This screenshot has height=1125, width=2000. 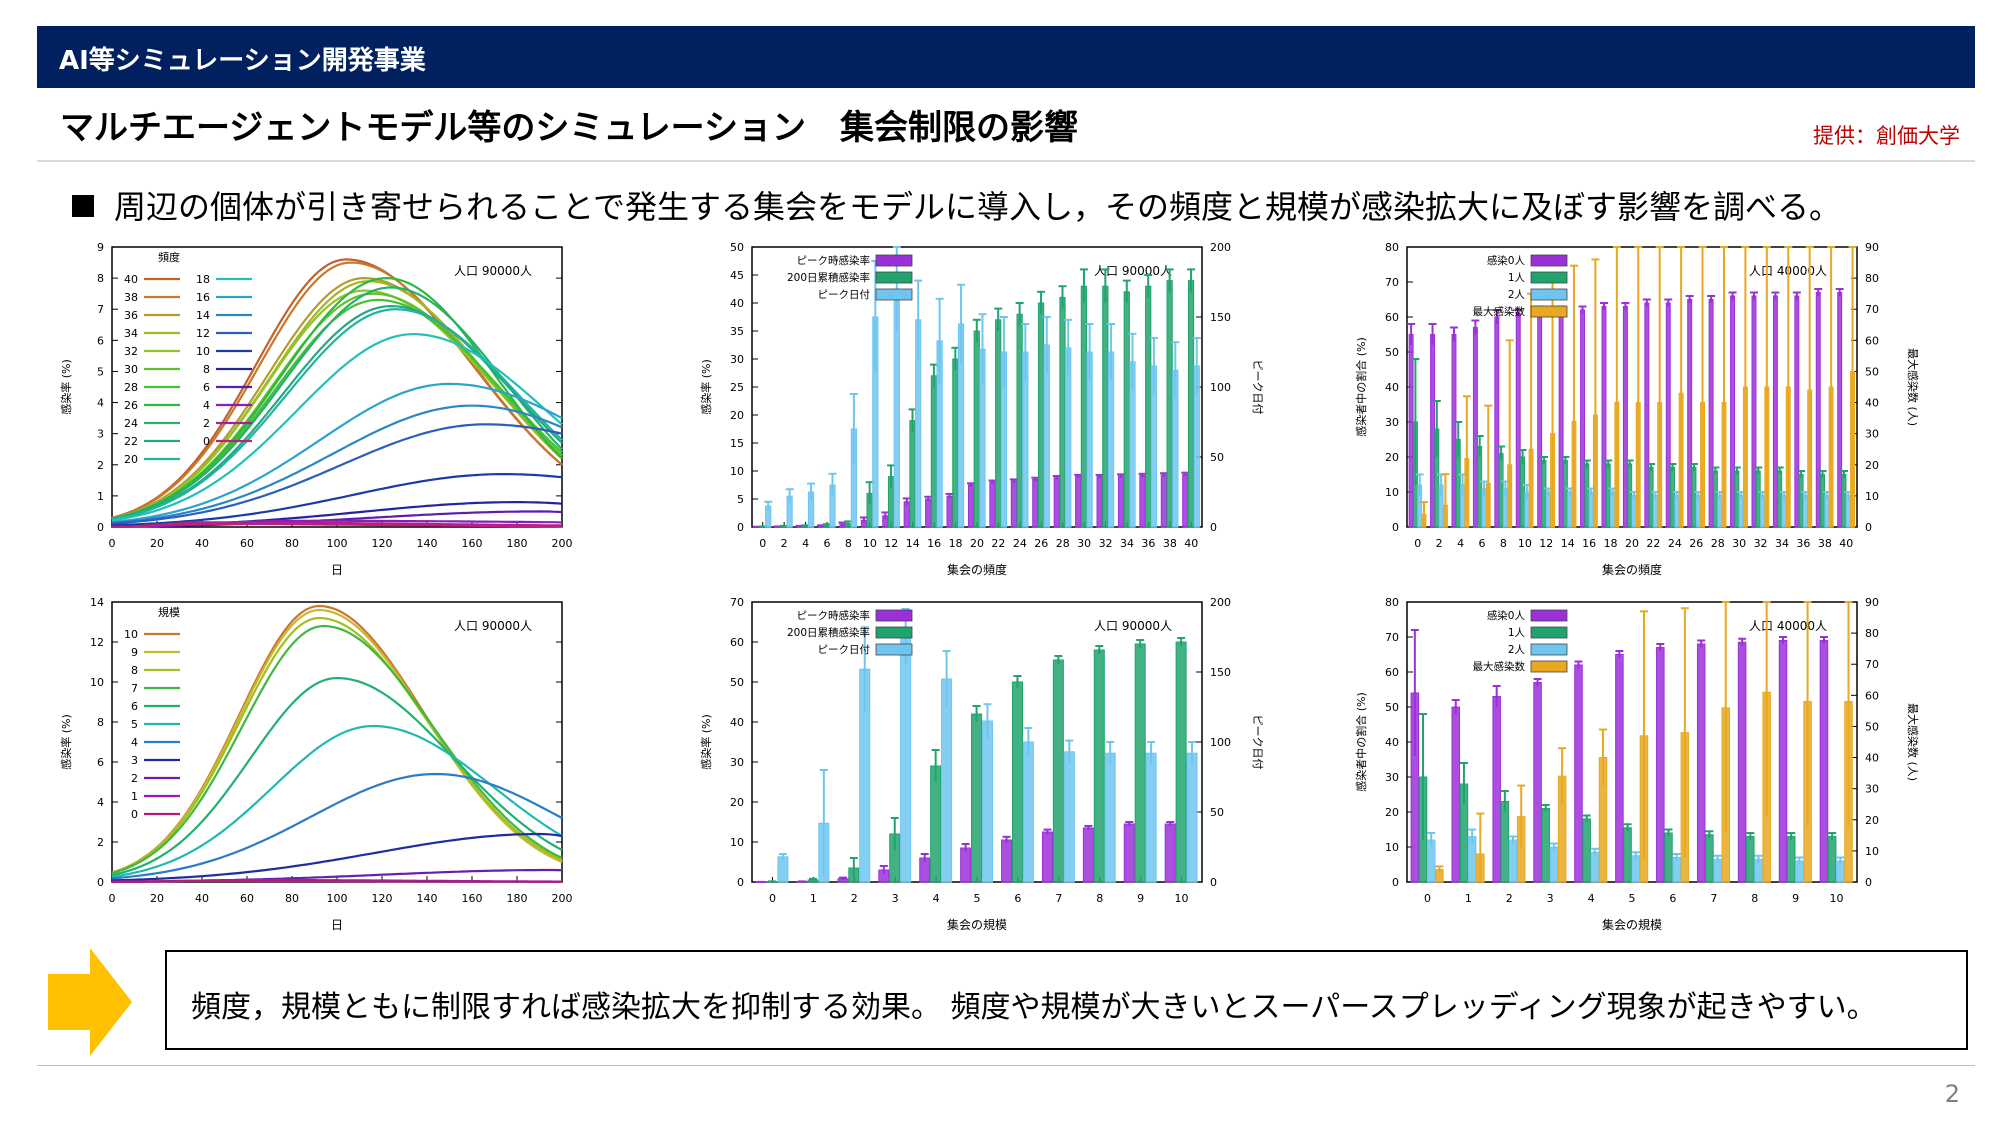 I want to click on x-tick-label: 2, so click(x=1439, y=543).